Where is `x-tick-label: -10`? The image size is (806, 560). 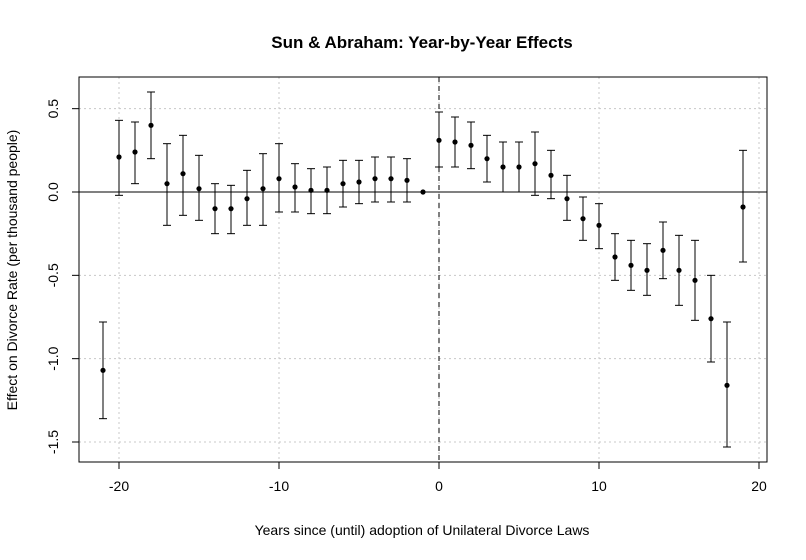
x-tick-label: -10 is located at coordinates (279, 486).